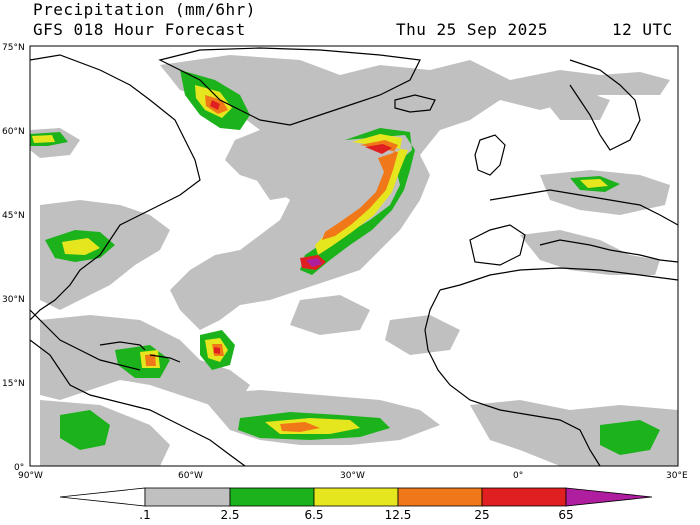 The height and width of the screenshot is (525, 700). I want to click on lat-label: 15°N, so click(13, 384).